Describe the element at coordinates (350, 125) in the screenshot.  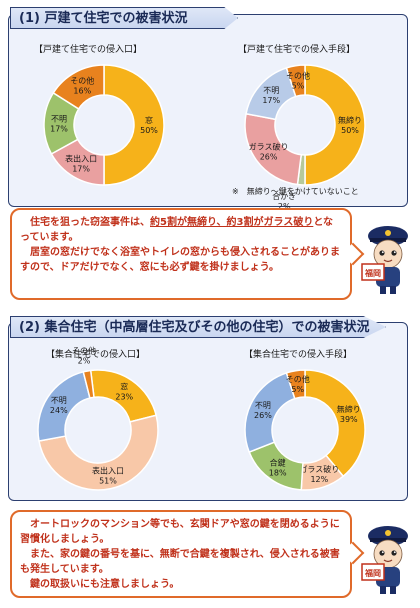
I see `chart2-label-0: 無締り 50%` at that location.